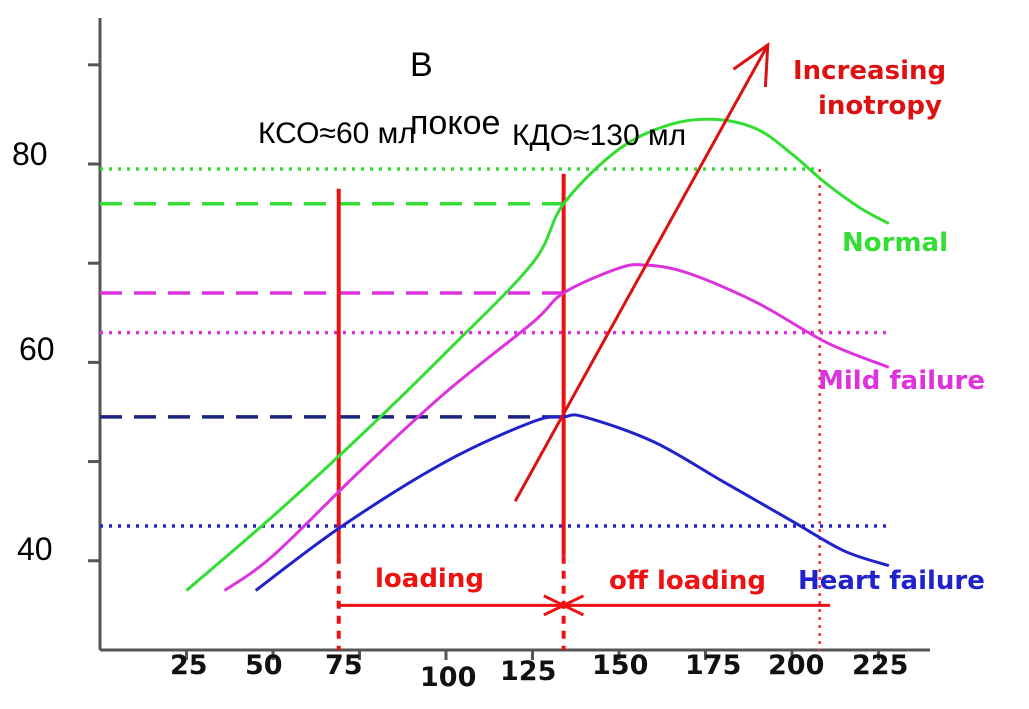  Describe the element at coordinates (599, 135) in the screenshot. I see `annotation-kdo: КДО≈130 мл` at that location.